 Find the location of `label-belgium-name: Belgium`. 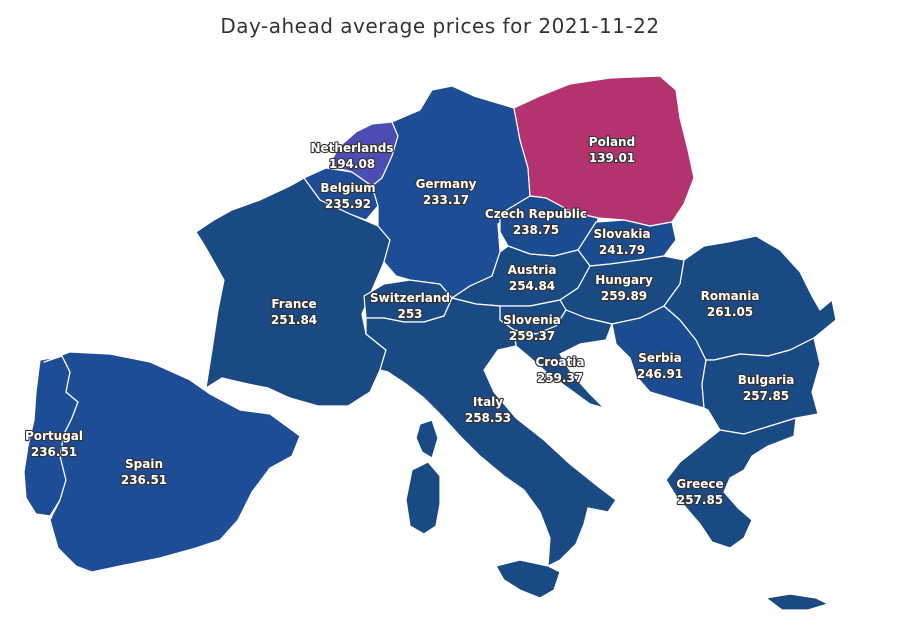

label-belgium-name: Belgium is located at coordinates (347, 188).